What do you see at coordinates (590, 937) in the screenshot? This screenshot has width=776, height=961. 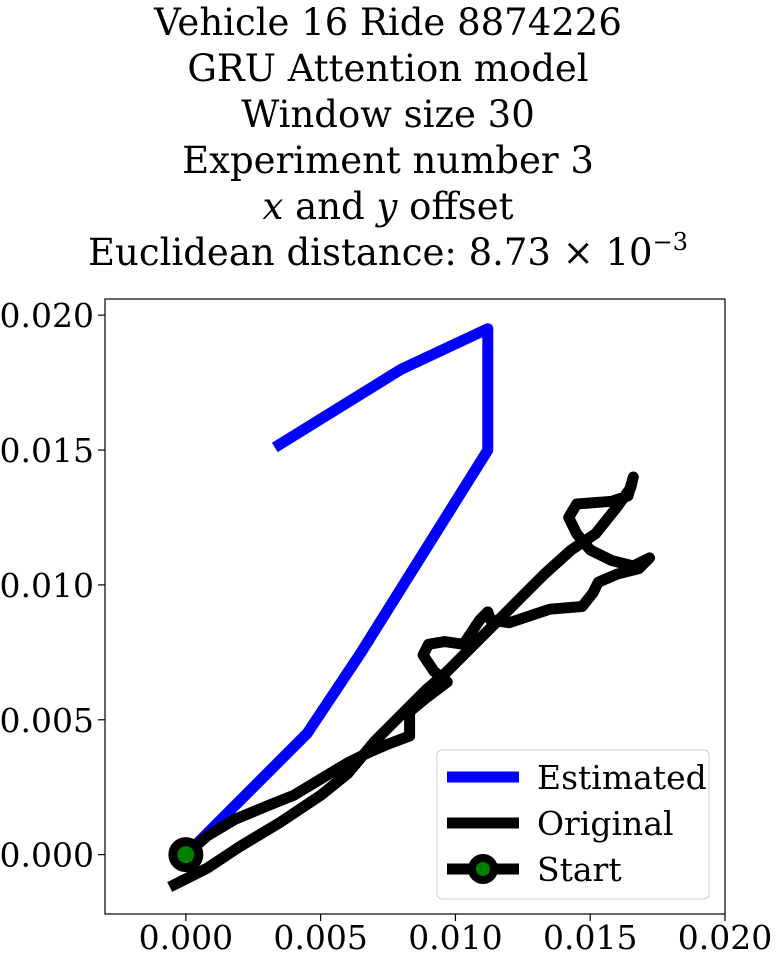 I see `x-tick-label: 0.015` at bounding box center [590, 937].